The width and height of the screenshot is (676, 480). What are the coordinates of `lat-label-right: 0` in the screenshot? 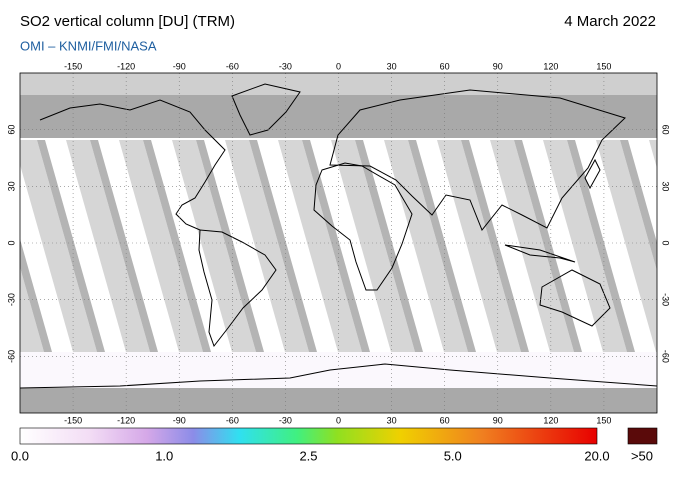 It's located at (666, 242).